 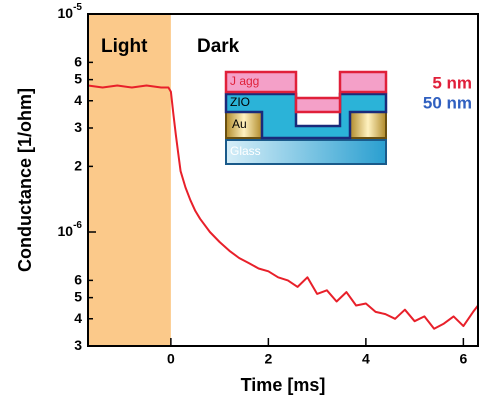 I want to click on y-tick-label: 10⁻⁶, so click(x=70, y=229).